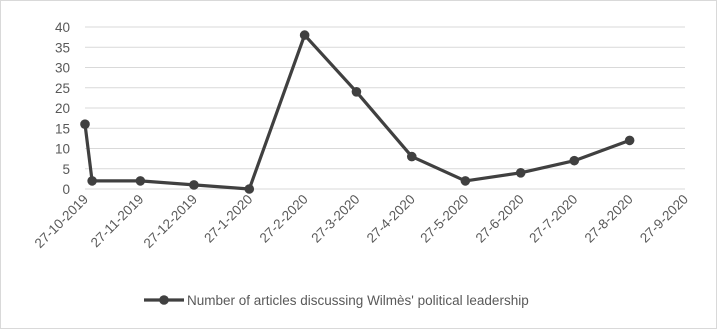  What do you see at coordinates (117, 221) in the screenshot?
I see `x-tick-label: 27-11-2019` at bounding box center [117, 221].